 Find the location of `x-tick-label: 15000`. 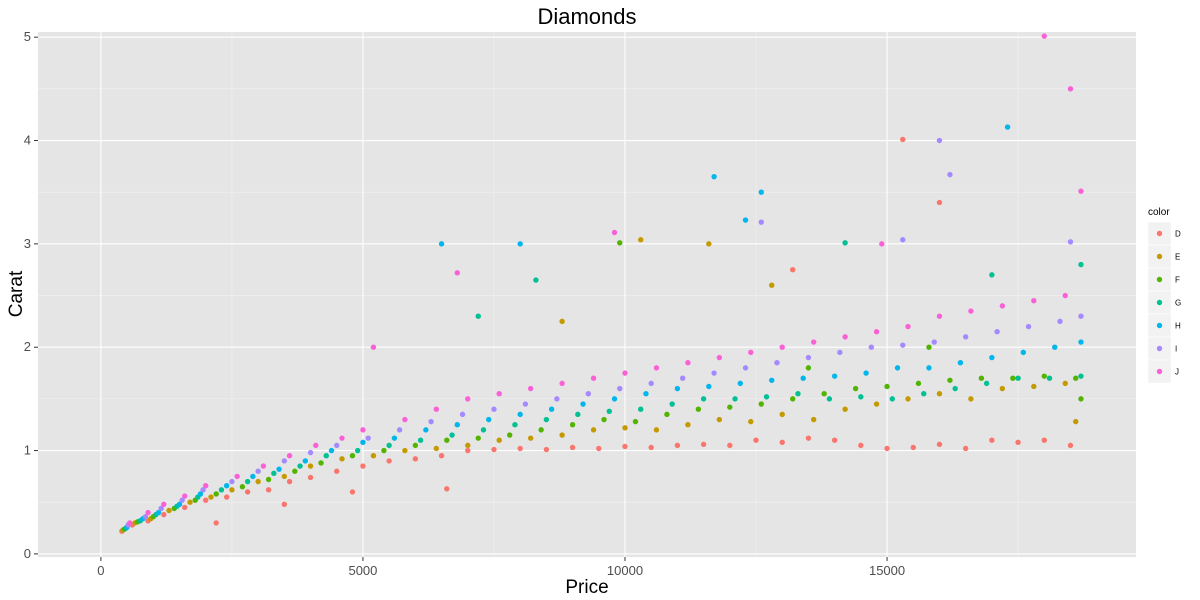

x-tick-label: 15000 is located at coordinates (887, 570).